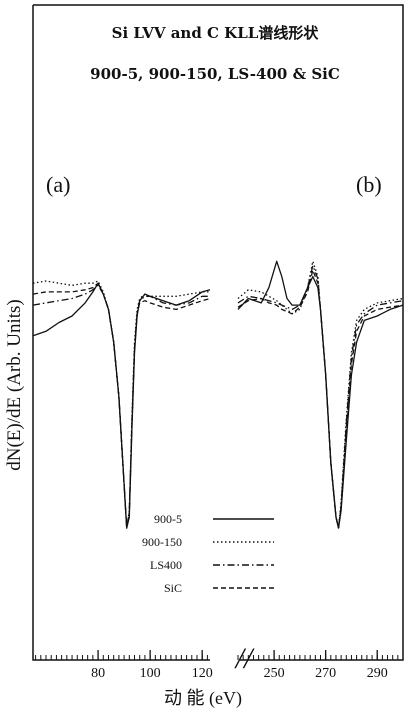 The width and height of the screenshot is (406, 717). I want to click on x-tick-label: 120, so click(202, 673).